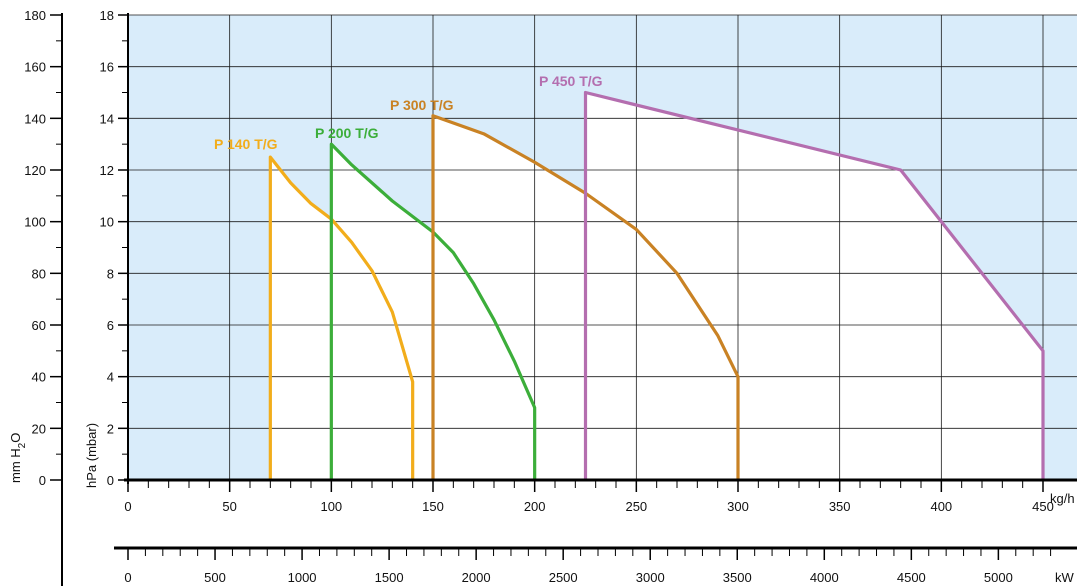 This screenshot has width=1077, height=586. Describe the element at coordinates (476, 577) in the screenshot. I see `x2-tick-label: 2000` at that location.